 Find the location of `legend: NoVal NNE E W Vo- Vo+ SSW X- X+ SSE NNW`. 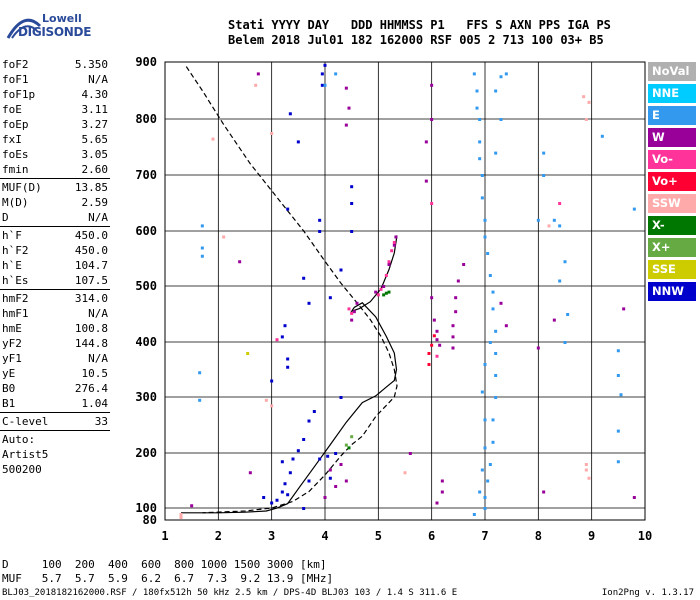

legend: NoVal NNE E W Vo- Vo+ SSW X- X+ SSE NNW is located at coordinates (672, 183).